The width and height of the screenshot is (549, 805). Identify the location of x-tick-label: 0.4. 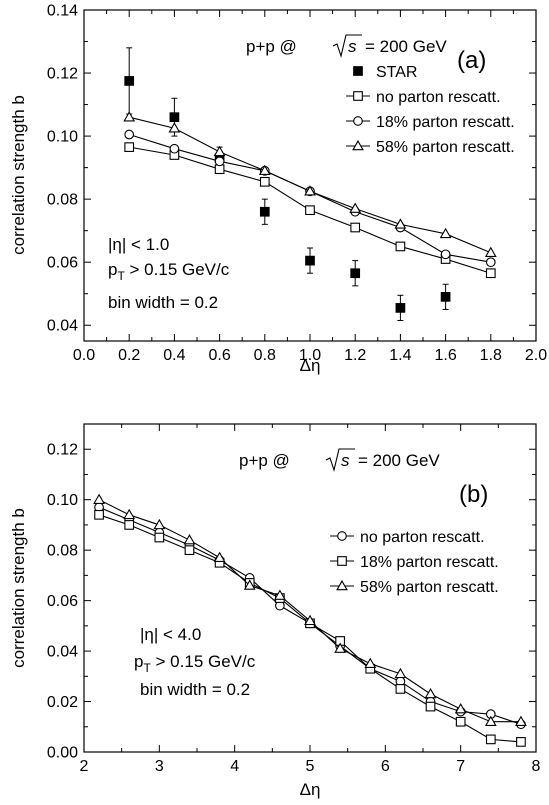
(174, 355).